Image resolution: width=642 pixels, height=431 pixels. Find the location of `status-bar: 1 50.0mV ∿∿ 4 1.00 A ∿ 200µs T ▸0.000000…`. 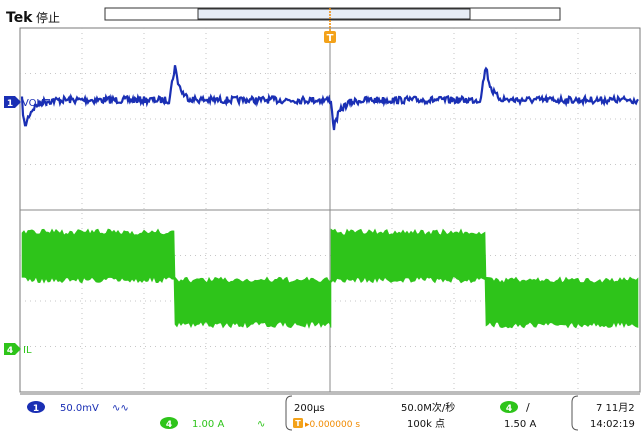

status-bar: 1 50.0mV ∿∿ 4 1.00 A ∿ 200µs T ▸0.000000… is located at coordinates (330, 412).